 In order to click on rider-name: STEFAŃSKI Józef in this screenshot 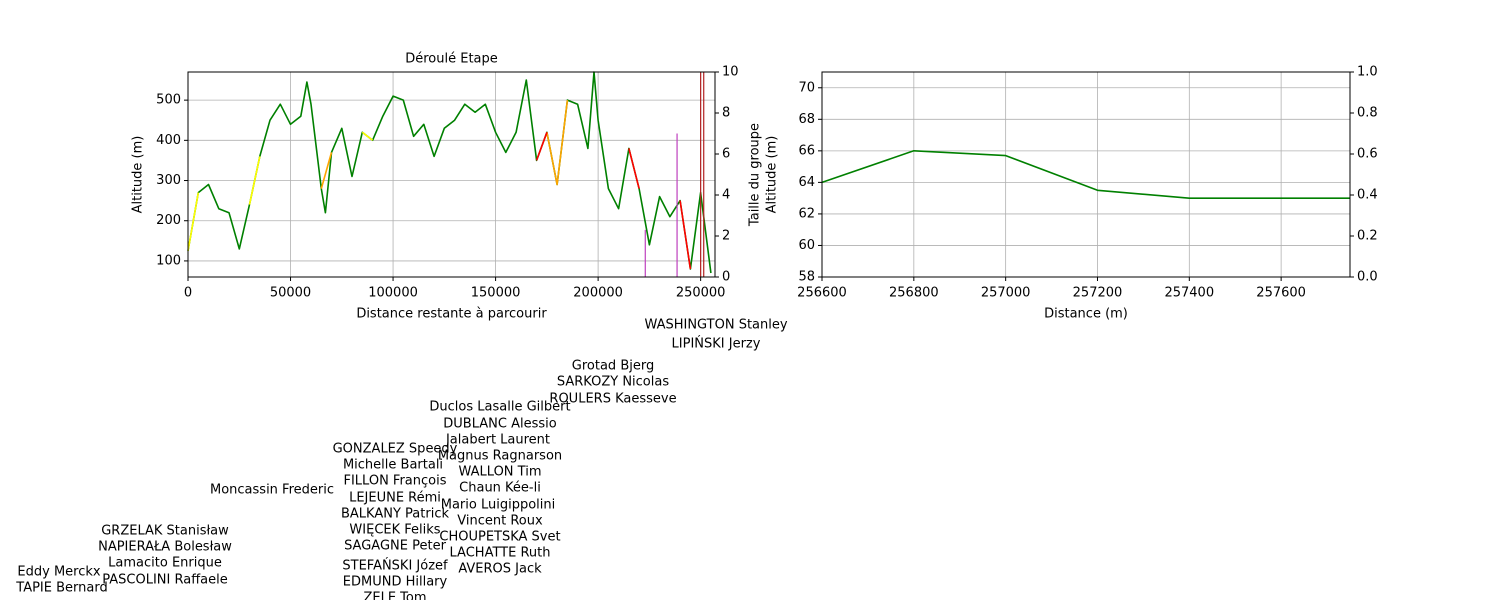, I will do `click(395, 566)`.